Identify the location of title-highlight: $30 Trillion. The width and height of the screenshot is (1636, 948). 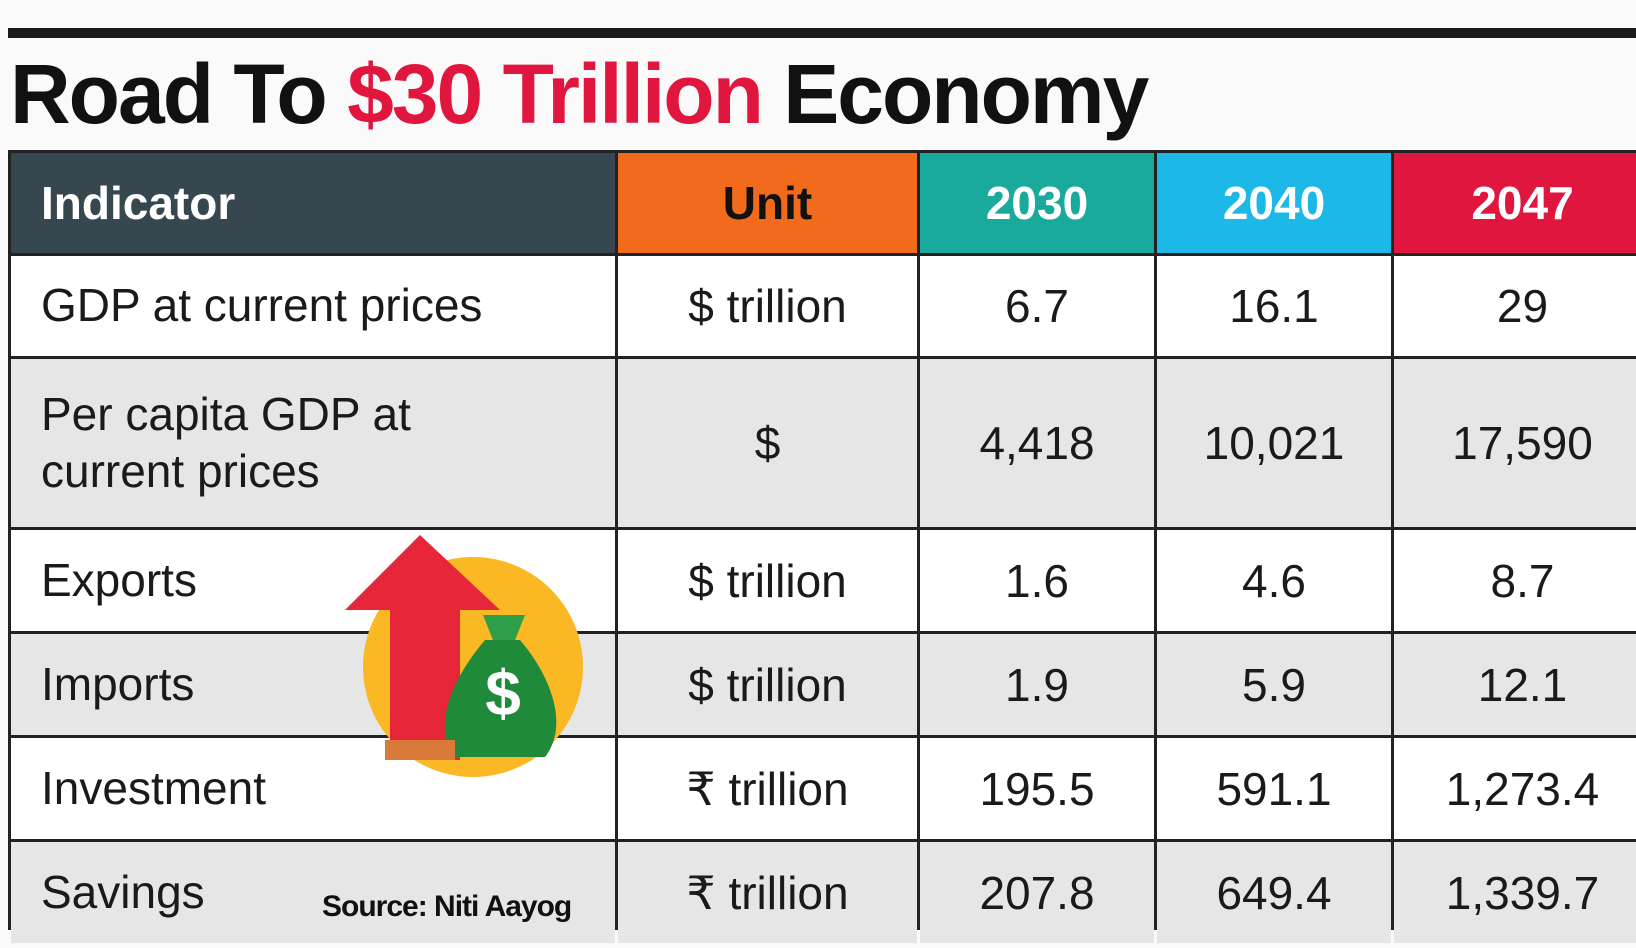
(555, 94).